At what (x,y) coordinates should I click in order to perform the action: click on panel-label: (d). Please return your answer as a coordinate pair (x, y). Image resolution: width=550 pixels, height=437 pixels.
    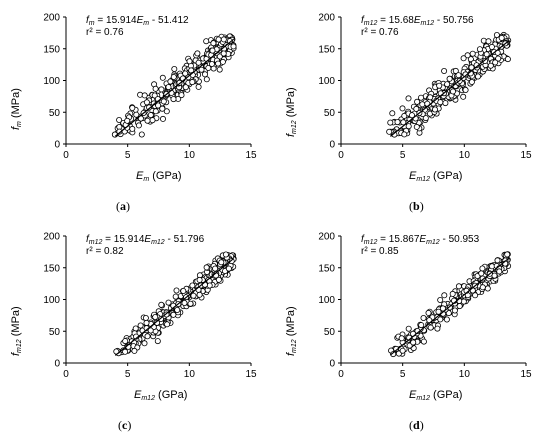
    Looking at the image, I should click on (416, 425).